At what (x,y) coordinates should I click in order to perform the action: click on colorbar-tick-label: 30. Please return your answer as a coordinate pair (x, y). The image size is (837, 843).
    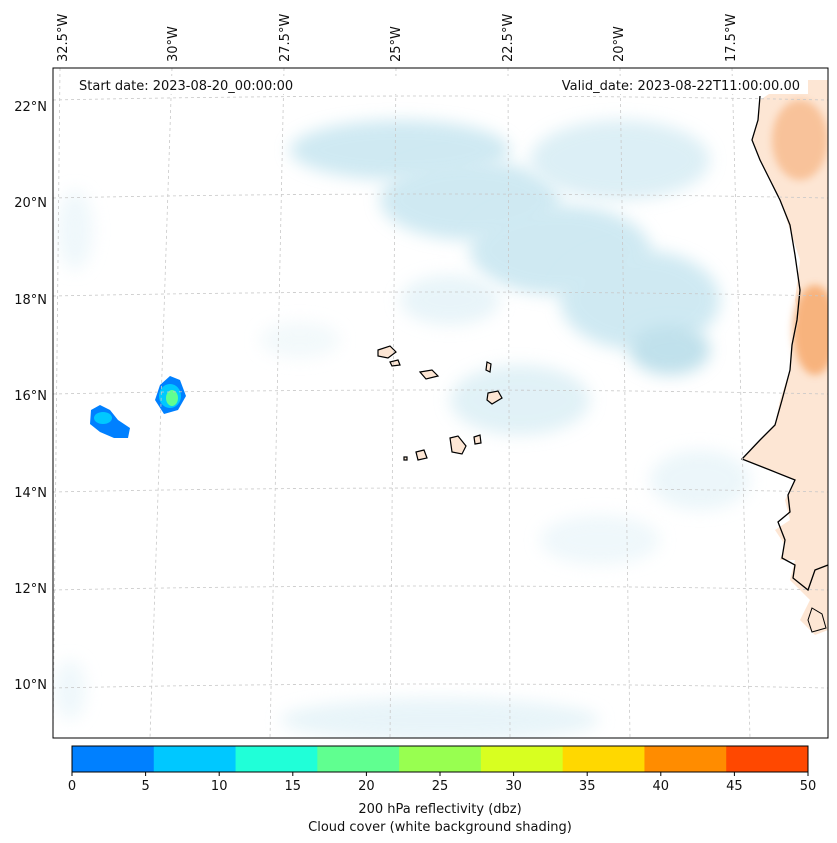
    Looking at the image, I should click on (513, 786).